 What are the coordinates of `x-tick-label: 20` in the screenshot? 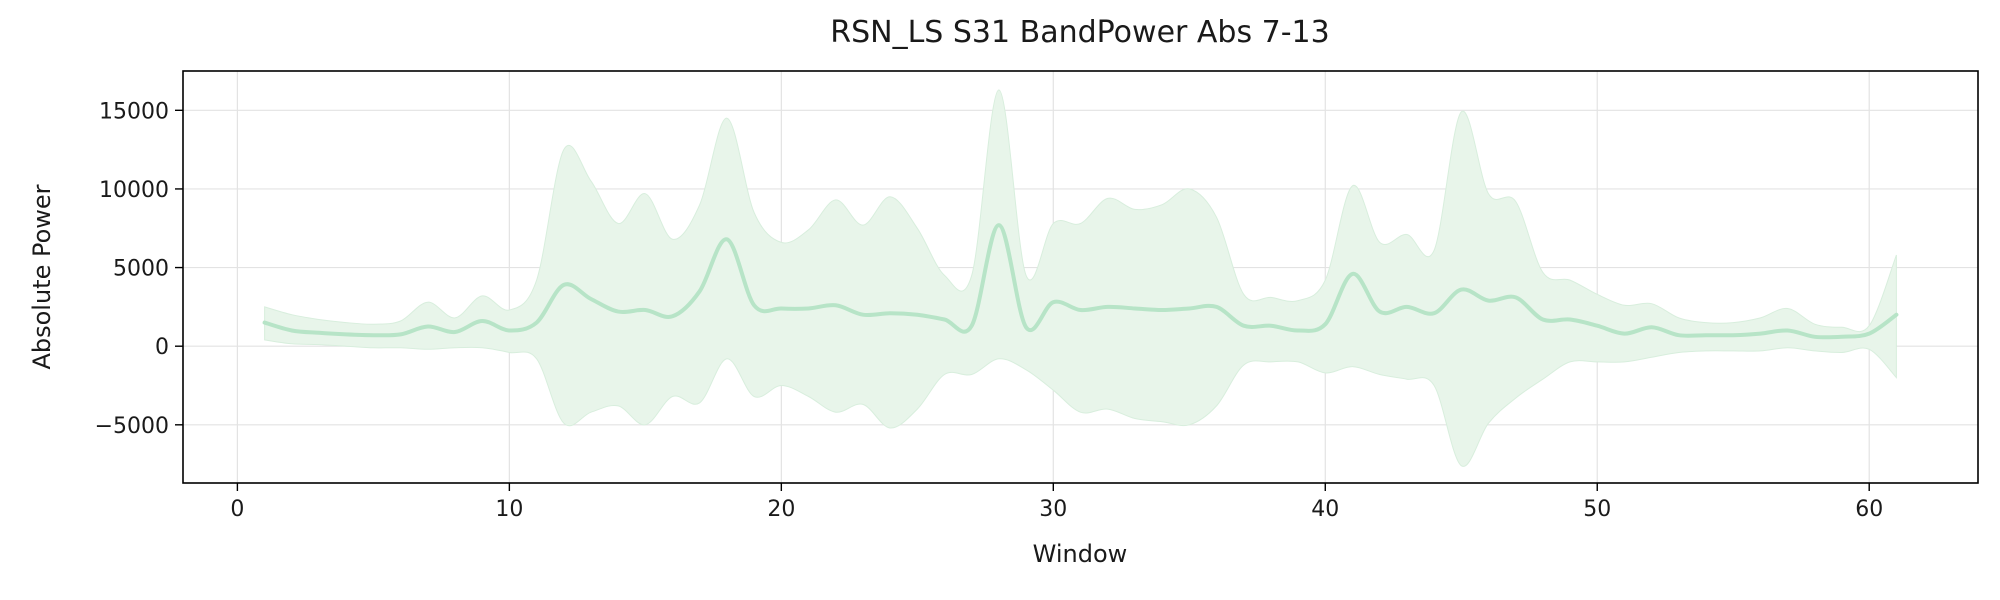 It's located at (781, 509).